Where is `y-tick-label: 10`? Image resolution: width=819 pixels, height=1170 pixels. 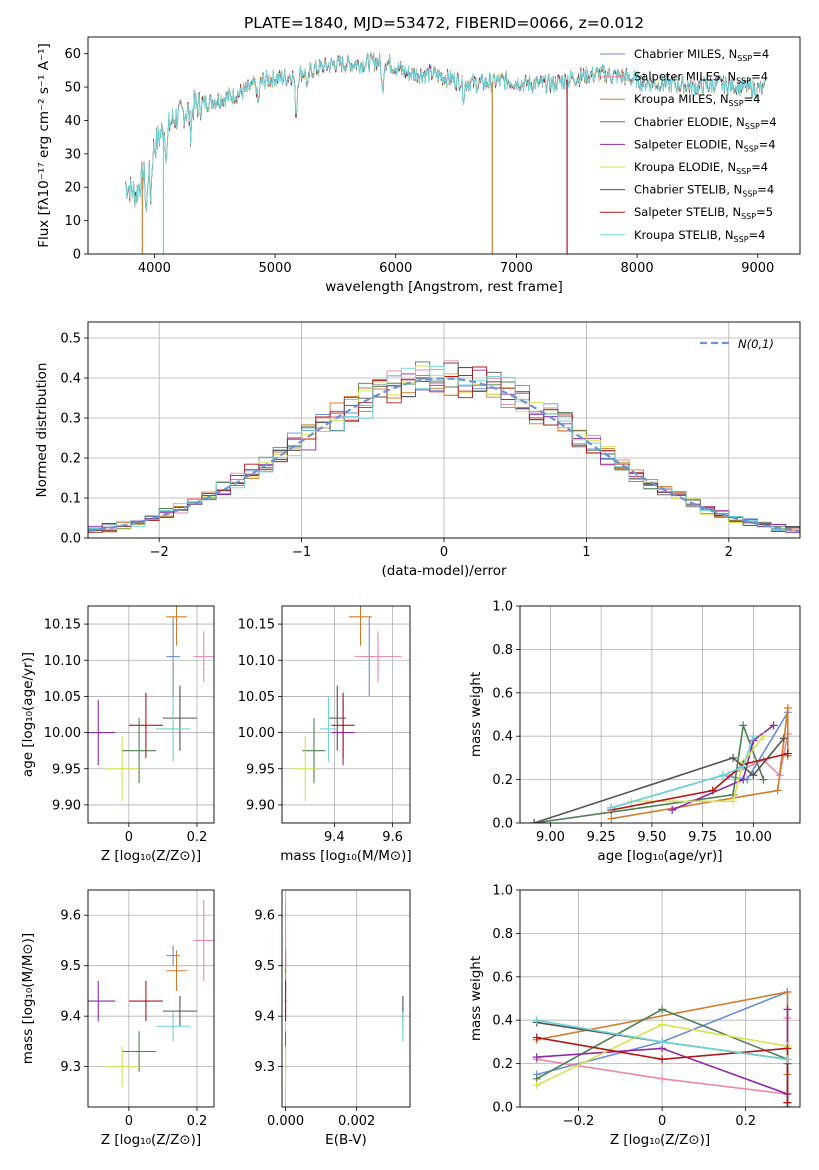
y-tick-label: 10 is located at coordinates (72, 221).